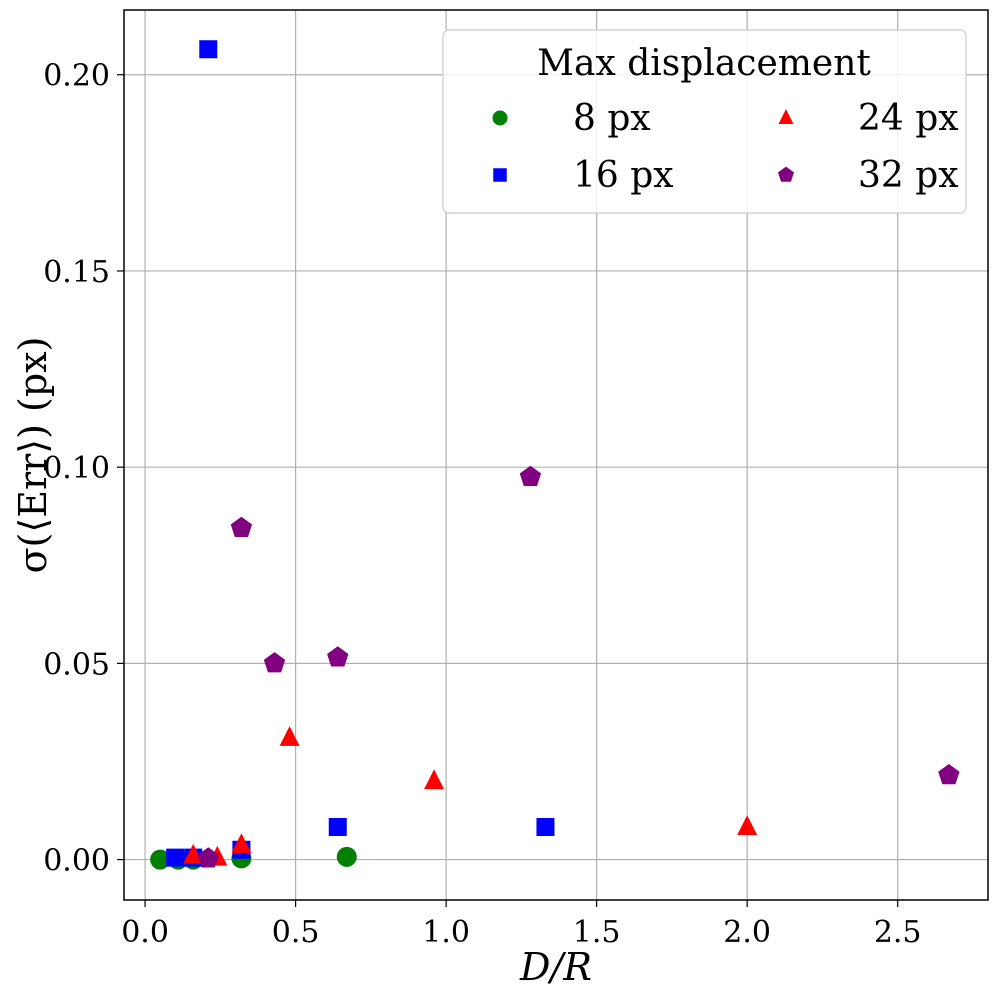 The height and width of the screenshot is (997, 997). What do you see at coordinates (725, 147) in the screenshot?
I see `legend-entries: 8 px 16 px 24 px 32 px` at bounding box center [725, 147].